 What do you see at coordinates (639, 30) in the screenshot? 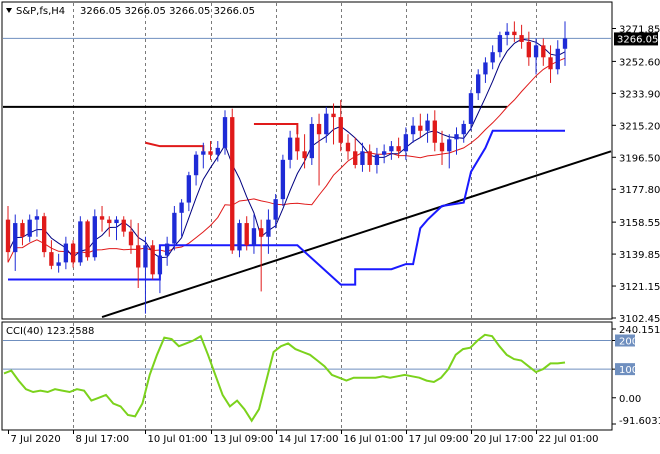
I see `y-tick-label: 3271.85` at bounding box center [639, 30].